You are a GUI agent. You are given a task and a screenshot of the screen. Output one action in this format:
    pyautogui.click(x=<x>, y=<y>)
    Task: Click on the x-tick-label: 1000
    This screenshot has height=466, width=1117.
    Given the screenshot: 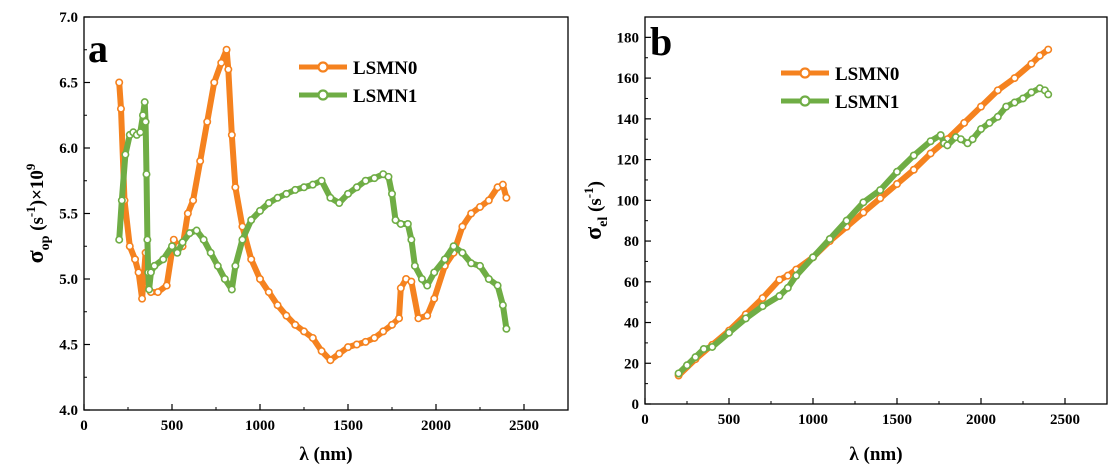 What is the action you would take?
    pyautogui.click(x=260, y=426)
    